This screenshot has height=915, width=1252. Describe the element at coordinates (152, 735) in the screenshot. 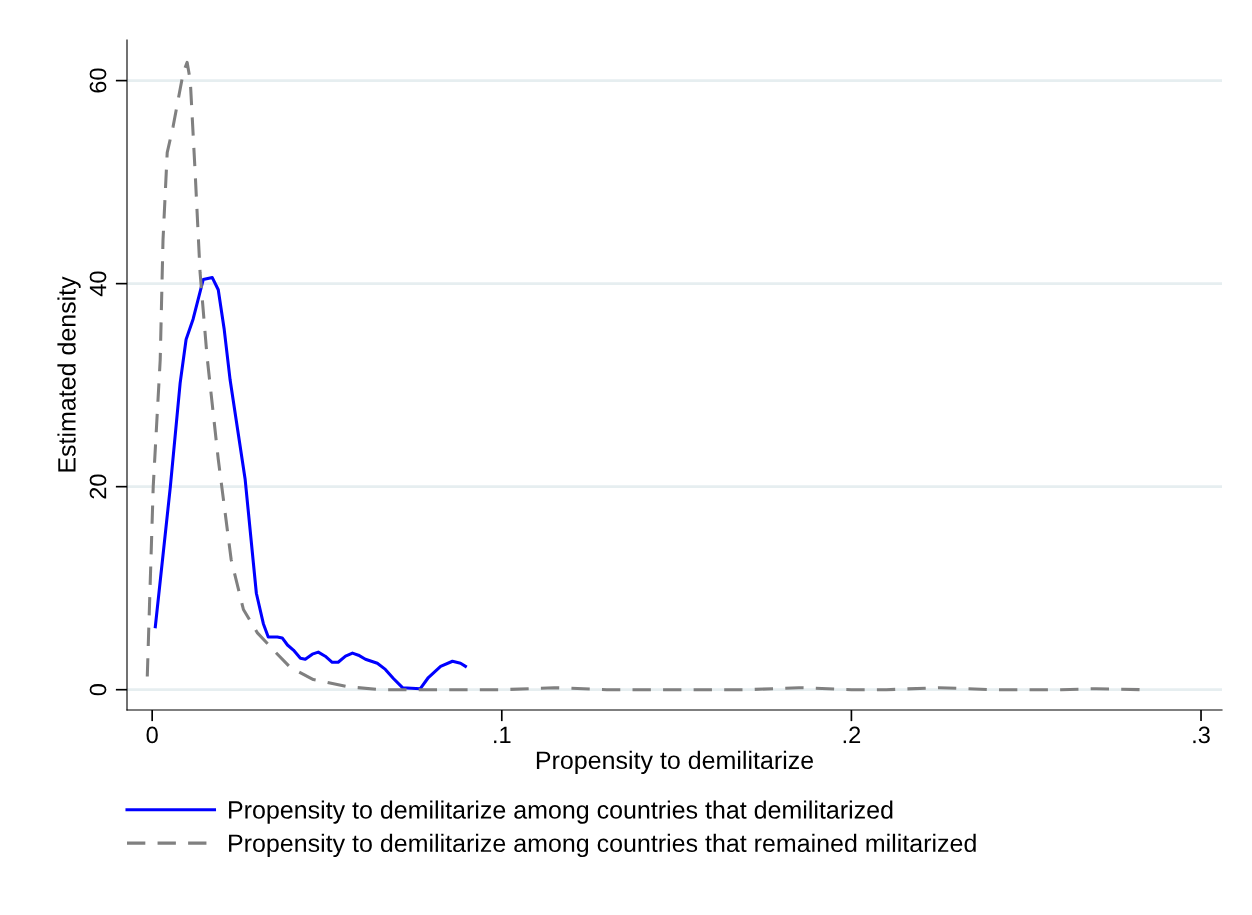

I see `x-tick-label: 0` at that location.